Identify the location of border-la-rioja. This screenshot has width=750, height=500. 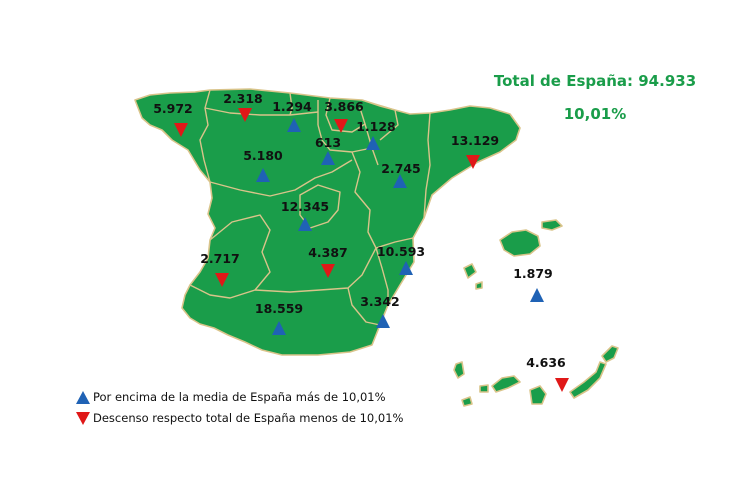
(345, 138).